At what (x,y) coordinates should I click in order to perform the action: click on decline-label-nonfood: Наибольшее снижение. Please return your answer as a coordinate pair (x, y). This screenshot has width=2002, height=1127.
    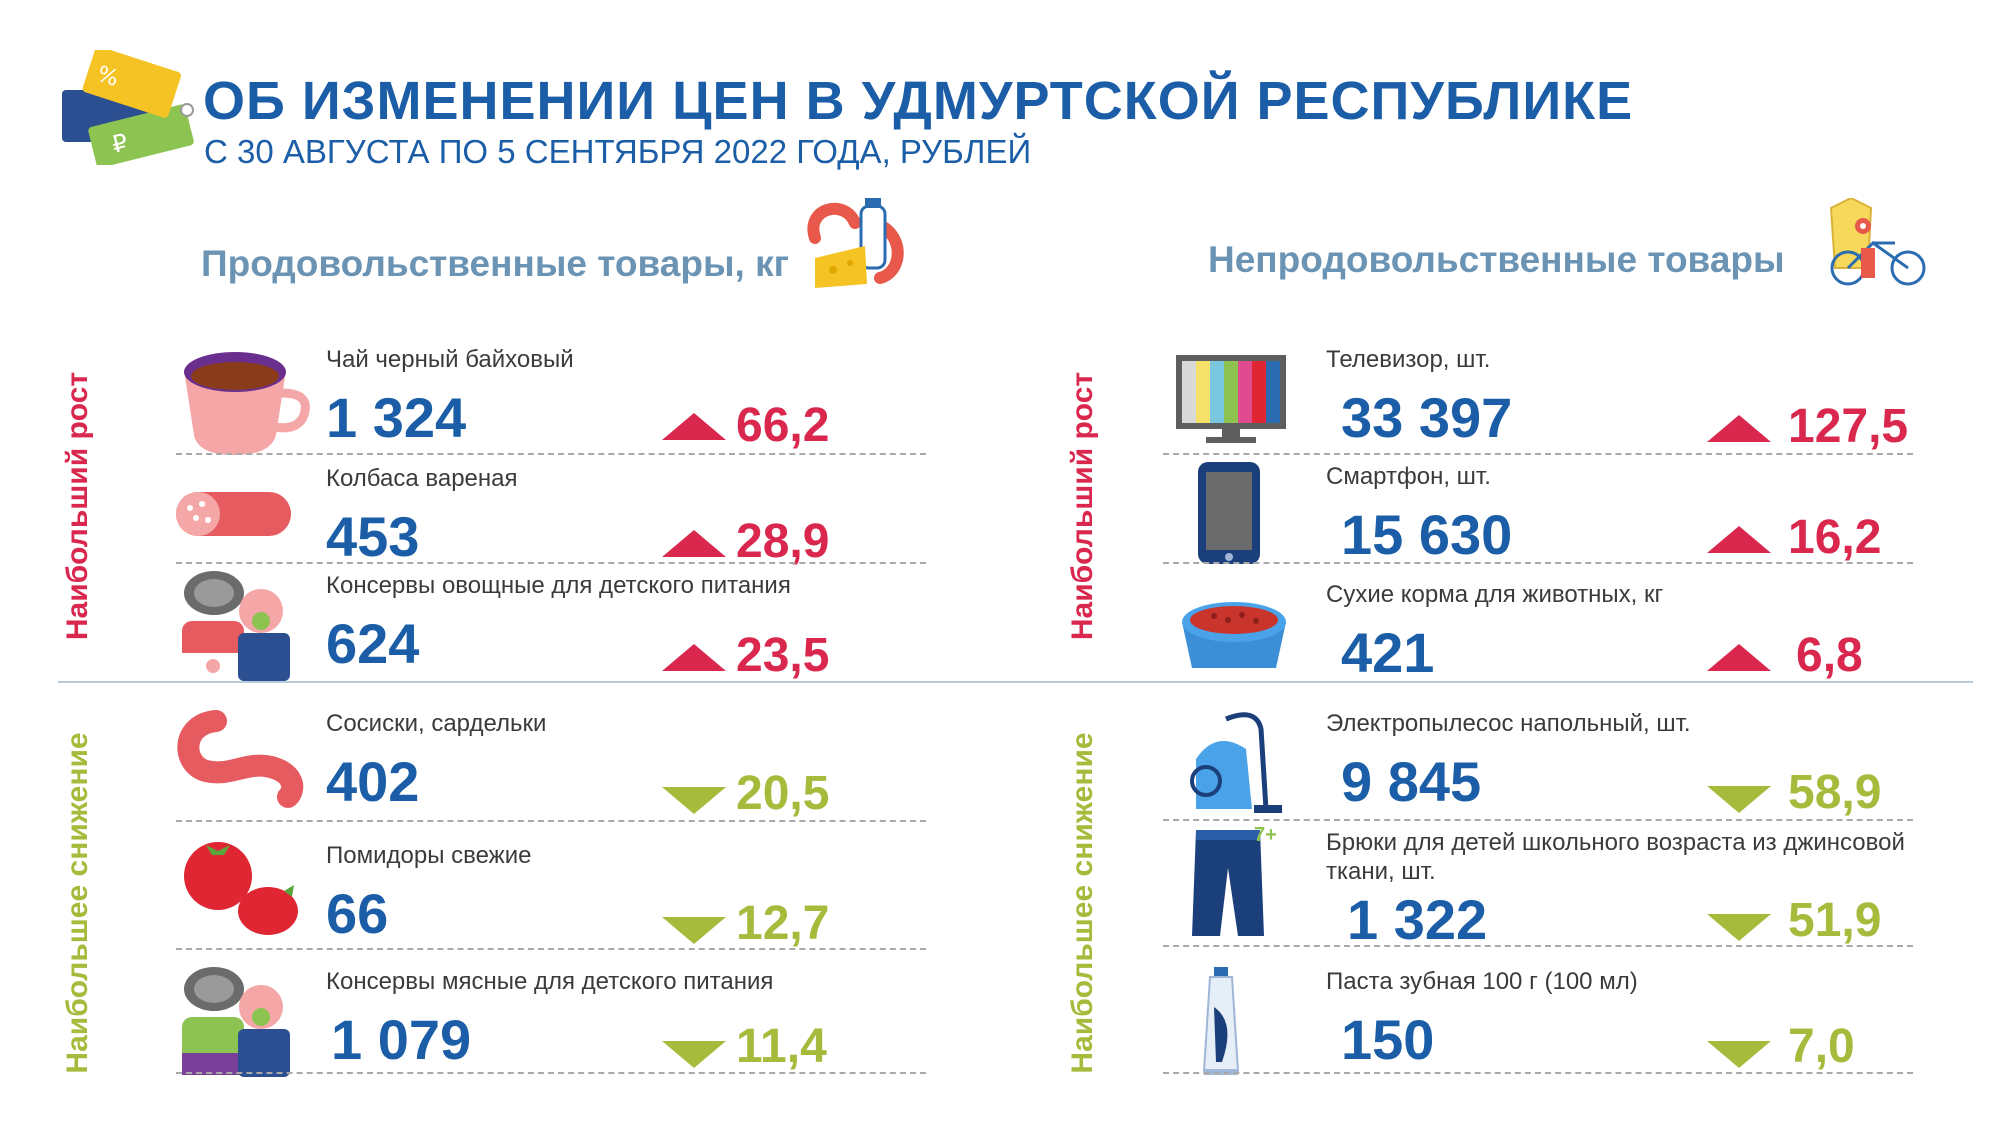
    Looking at the image, I should click on (1082, 903).